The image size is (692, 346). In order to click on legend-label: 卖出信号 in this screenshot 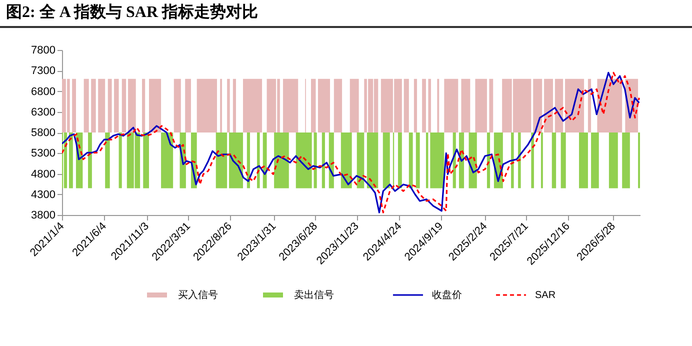, I will do `click(314, 295)`.